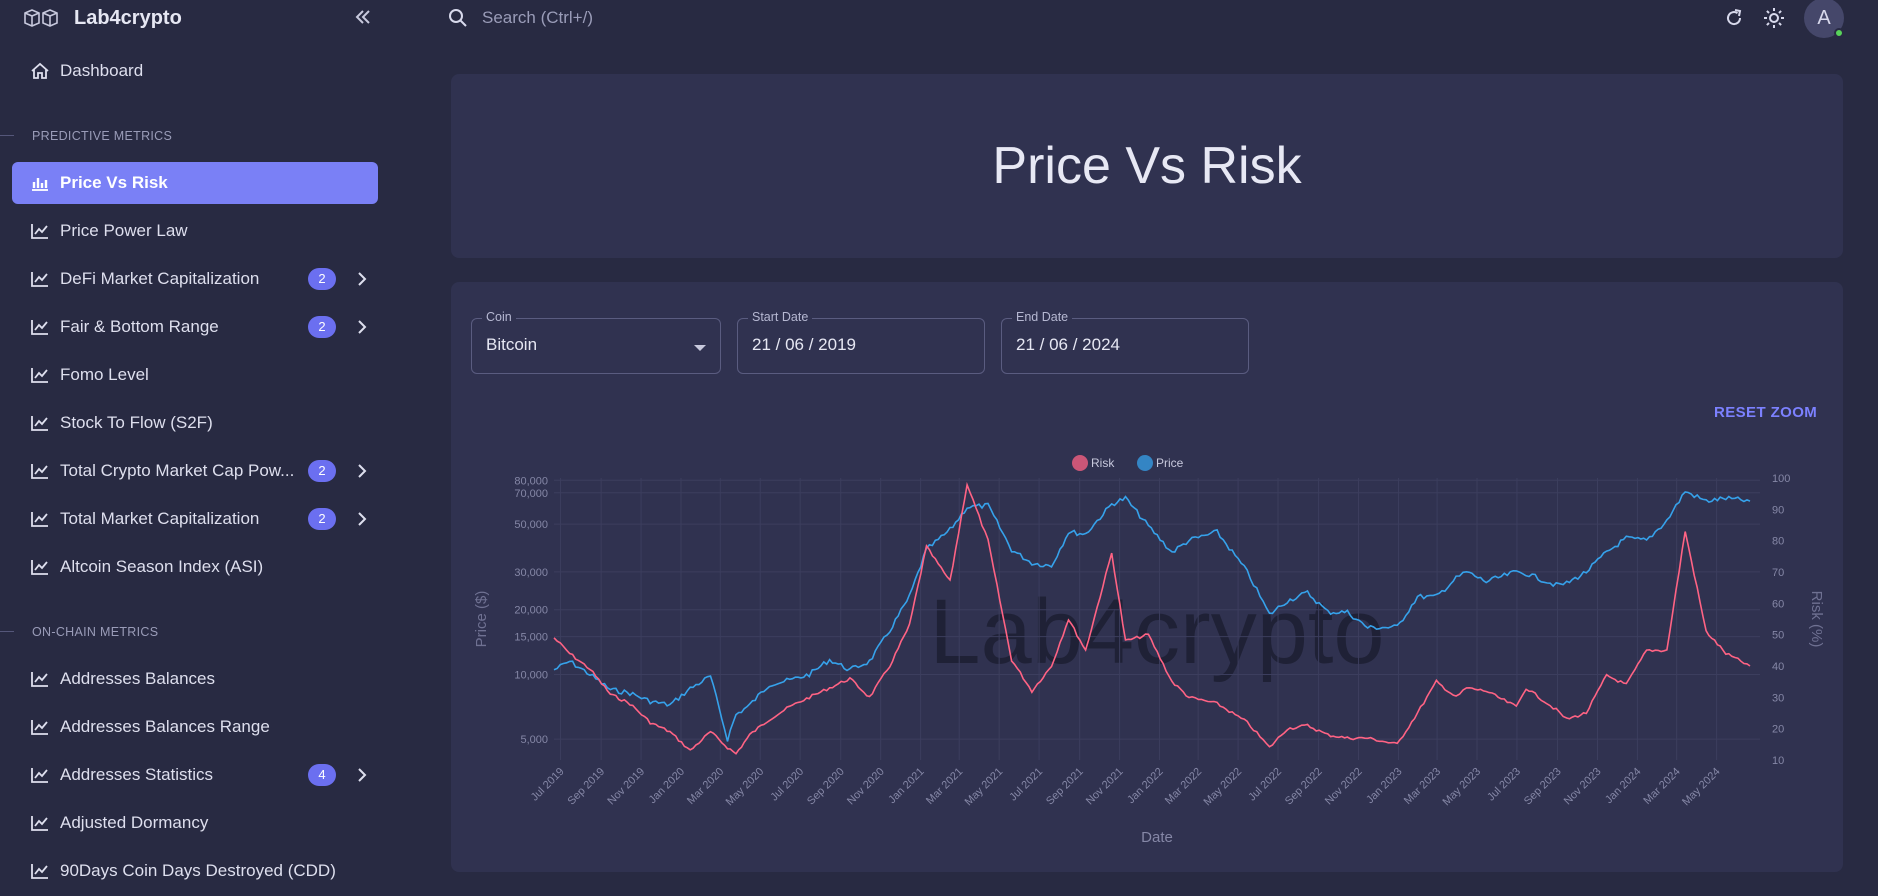  I want to click on avatar: A, so click(1824, 19).